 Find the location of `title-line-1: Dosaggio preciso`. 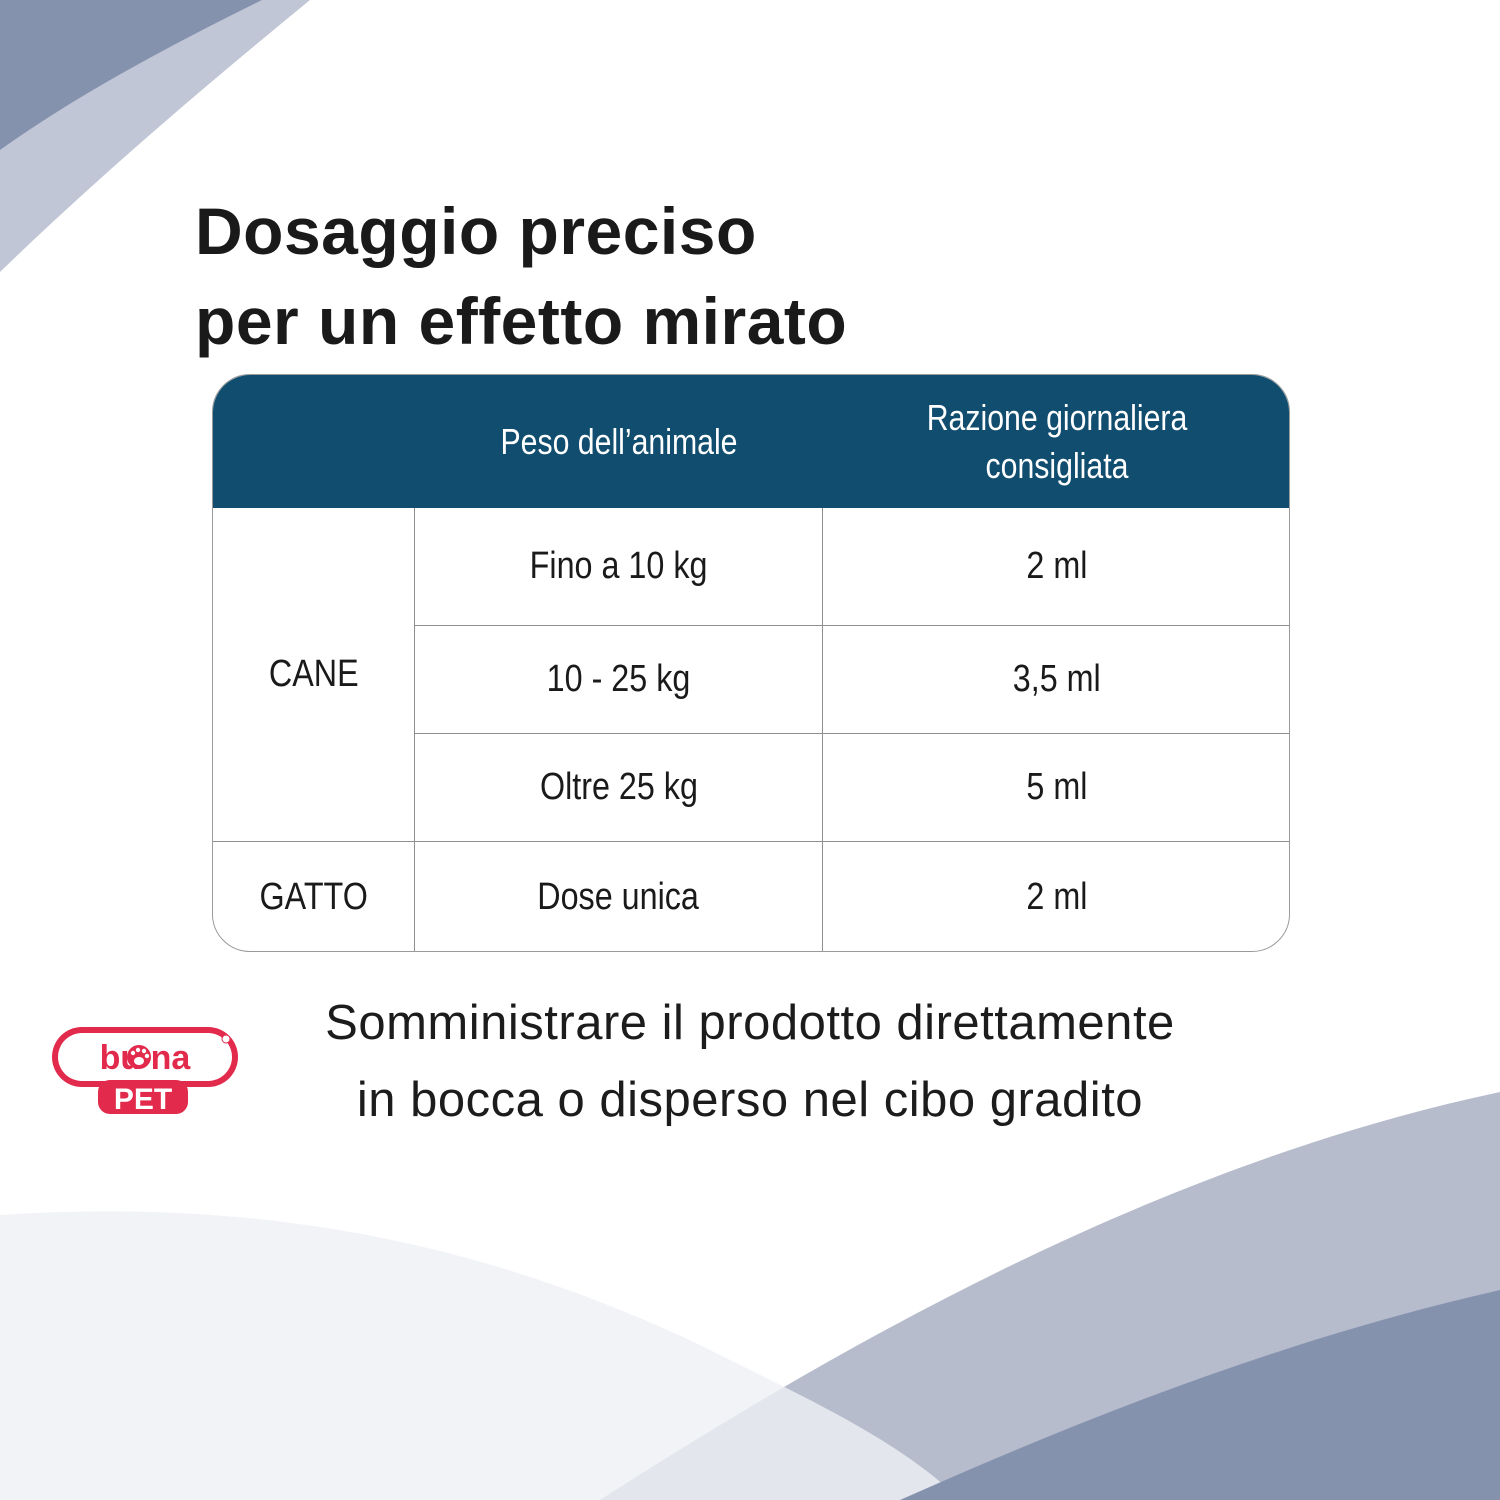

title-line-1: Dosaggio preciso is located at coordinates (476, 231).